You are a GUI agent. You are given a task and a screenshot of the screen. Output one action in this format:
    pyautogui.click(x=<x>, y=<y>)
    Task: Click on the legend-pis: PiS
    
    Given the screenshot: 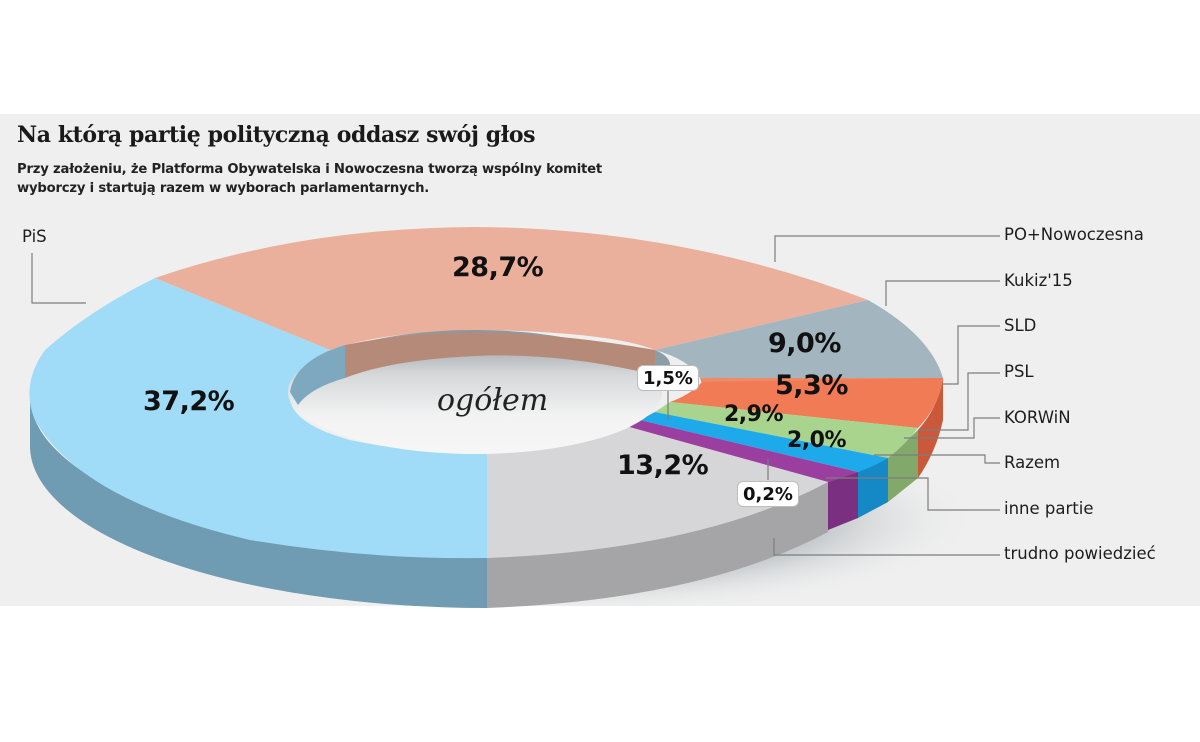 What is the action you would take?
    pyautogui.click(x=34, y=236)
    